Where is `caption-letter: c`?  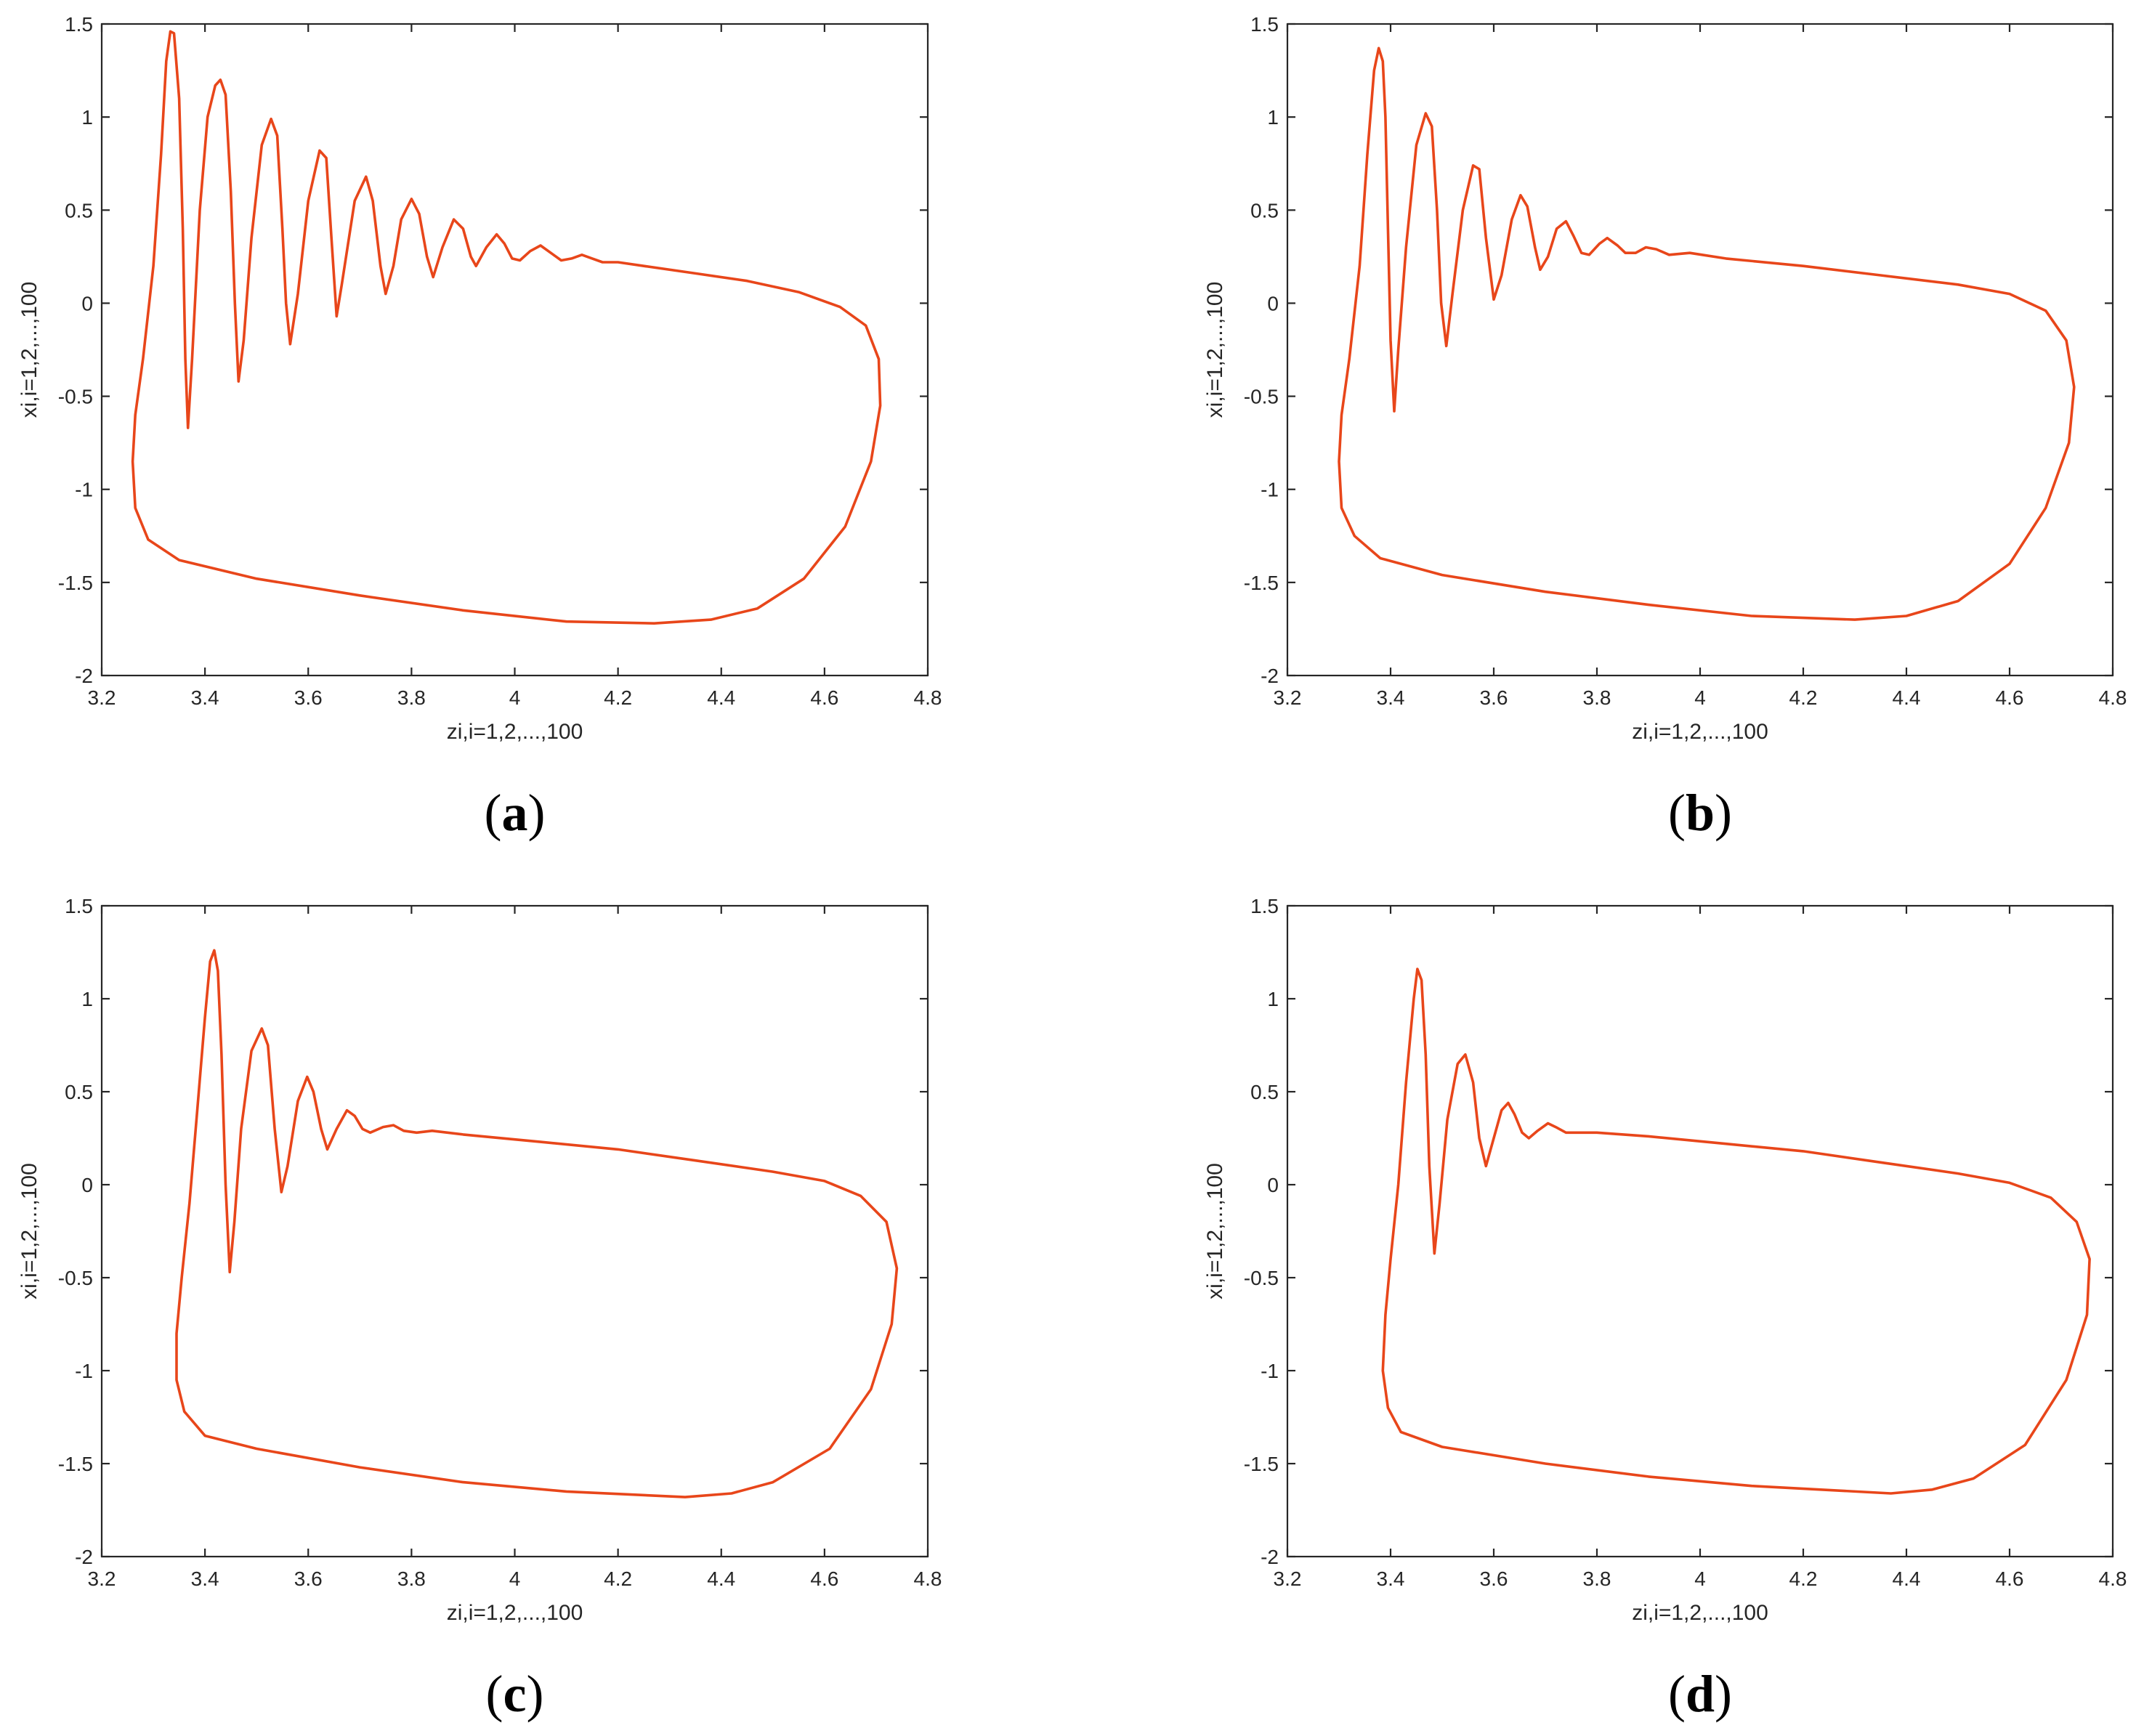 caption-letter: c is located at coordinates (515, 1694).